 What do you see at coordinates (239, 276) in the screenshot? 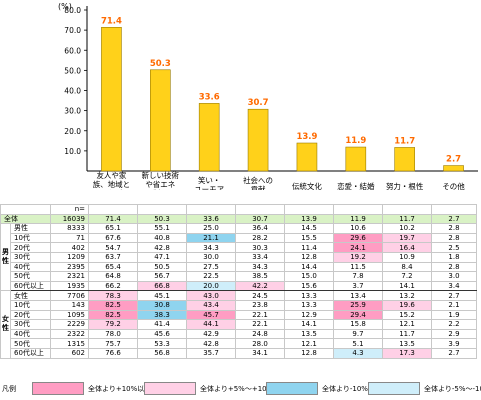
I see `table-row: 50代 2321 64.8 56.7 22.5 38.5 15.0 7.8 7.2 3.0` at bounding box center [239, 276].